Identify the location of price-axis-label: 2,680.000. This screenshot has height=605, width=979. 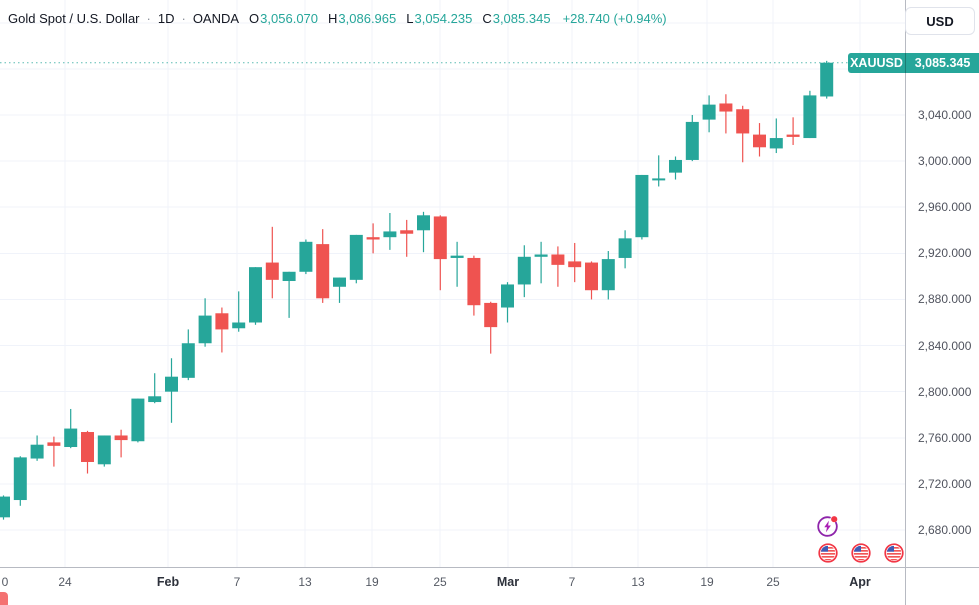
(945, 530).